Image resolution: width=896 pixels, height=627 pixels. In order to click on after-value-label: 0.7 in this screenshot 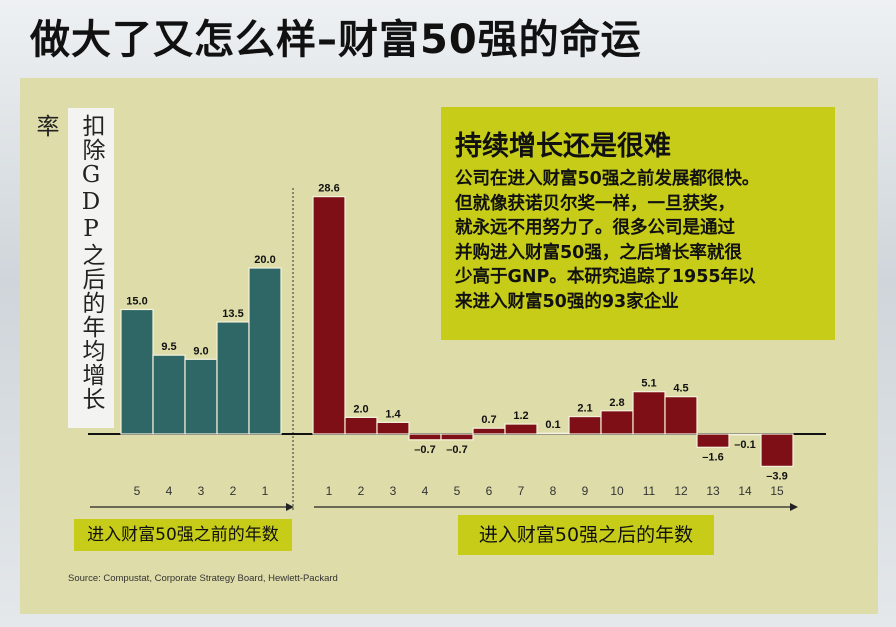, I will do `click(488, 420)`.